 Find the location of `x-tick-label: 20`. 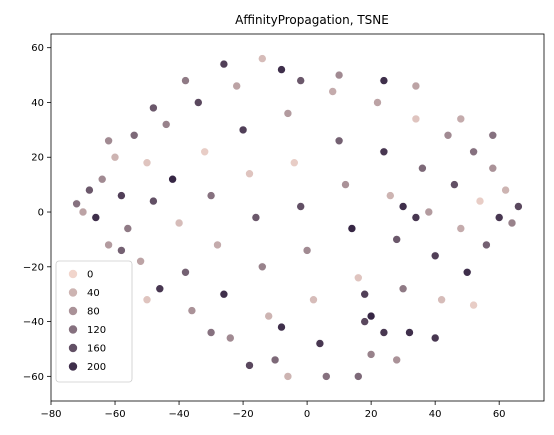

x-tick-label: 20 is located at coordinates (371, 414).